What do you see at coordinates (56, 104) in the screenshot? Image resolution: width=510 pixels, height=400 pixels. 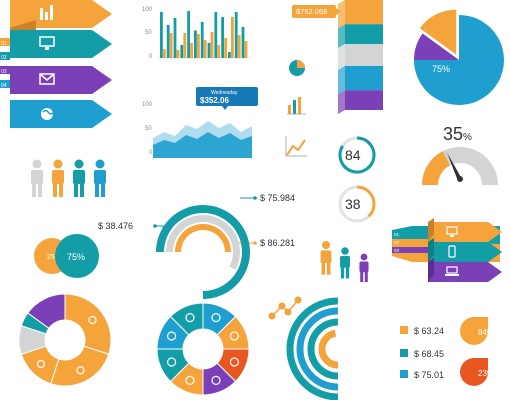 I see `ribbon-04: 04` at bounding box center [56, 104].